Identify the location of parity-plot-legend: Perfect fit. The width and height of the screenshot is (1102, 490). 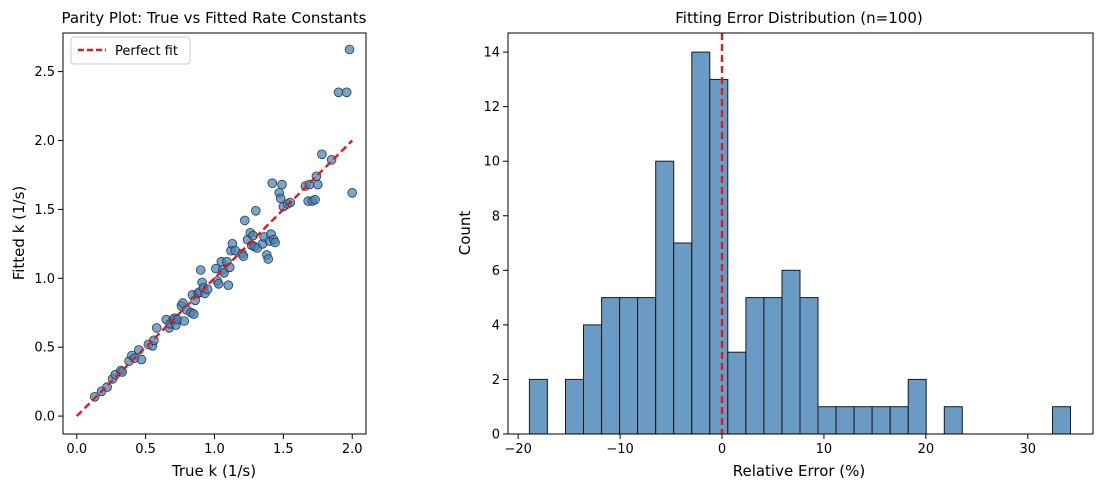
(130, 50).